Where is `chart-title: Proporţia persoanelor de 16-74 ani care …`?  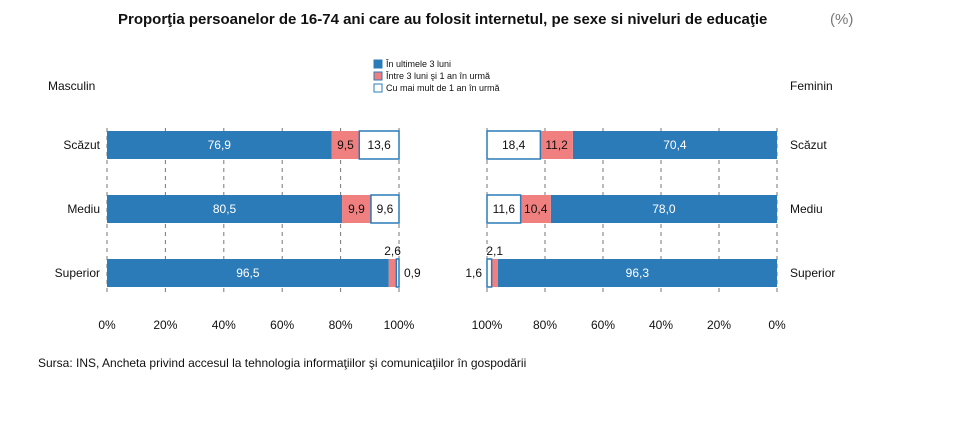
chart-title: Proporţia persoanelor de 16-74 ani care … is located at coordinates (442, 19).